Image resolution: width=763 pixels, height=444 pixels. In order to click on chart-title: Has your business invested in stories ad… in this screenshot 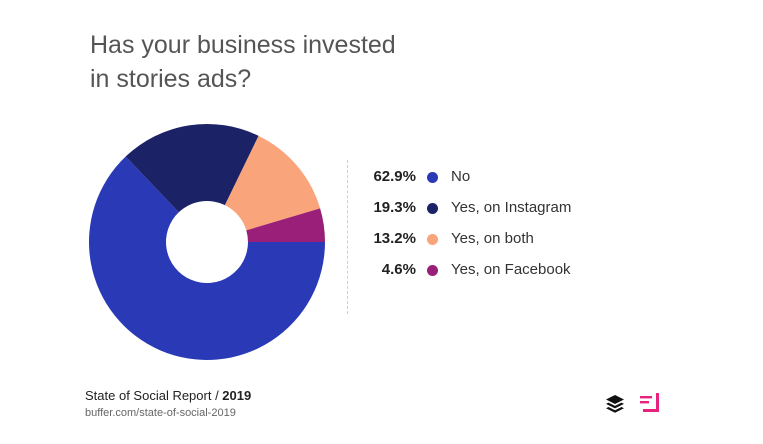, I will do `click(300, 62)`.